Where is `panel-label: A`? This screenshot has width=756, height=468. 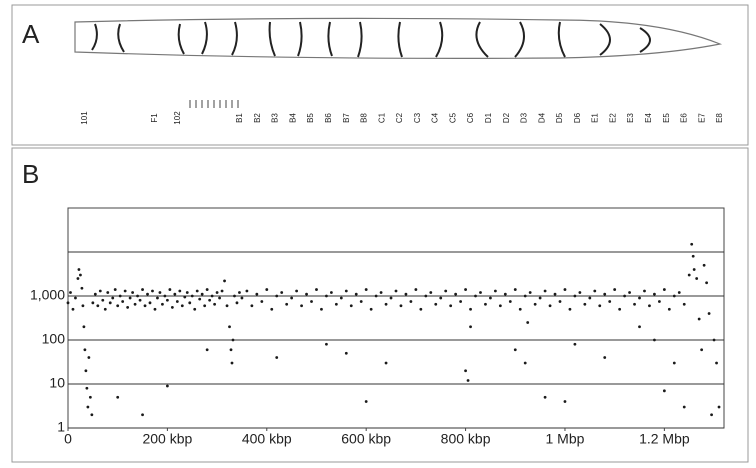
panel-label: A is located at coordinates (31, 34).